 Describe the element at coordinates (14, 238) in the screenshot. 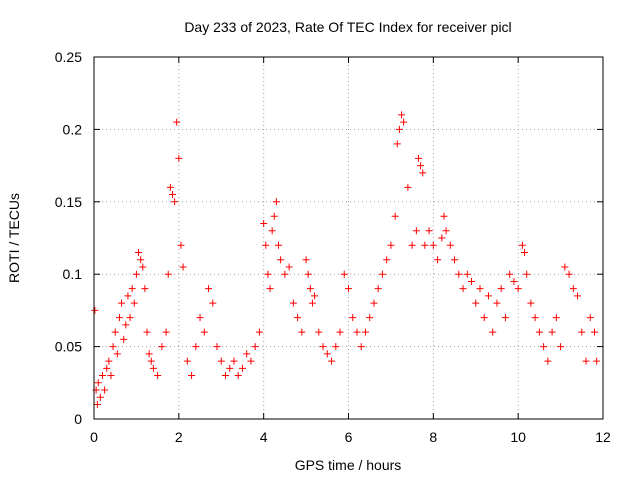

I see `y-axis-label: ROTI / TECUs` at that location.